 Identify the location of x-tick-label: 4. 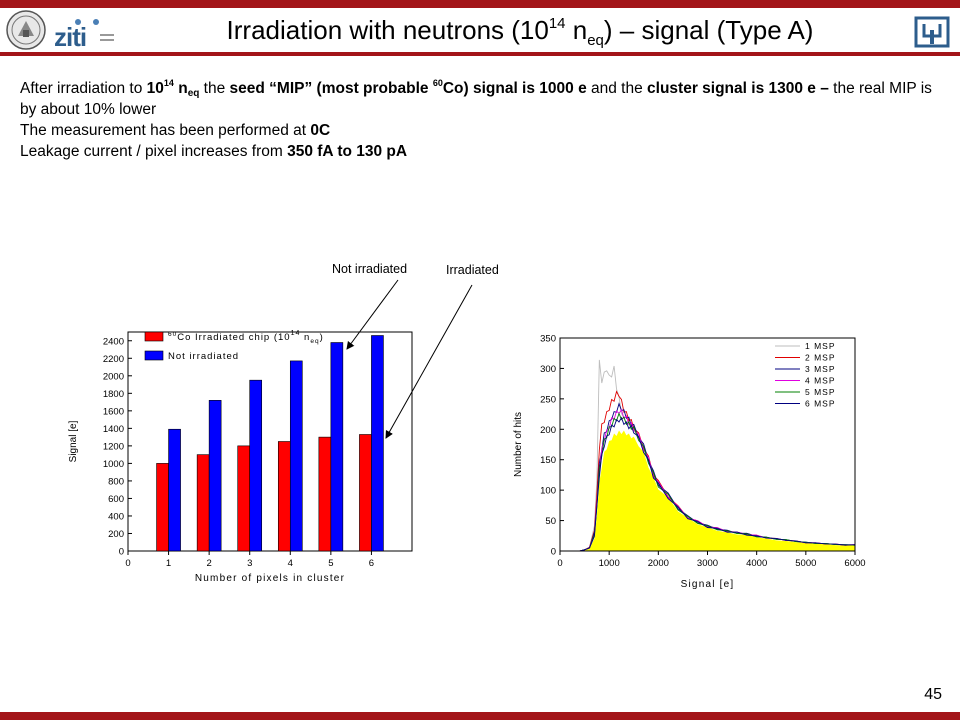
(290, 563).